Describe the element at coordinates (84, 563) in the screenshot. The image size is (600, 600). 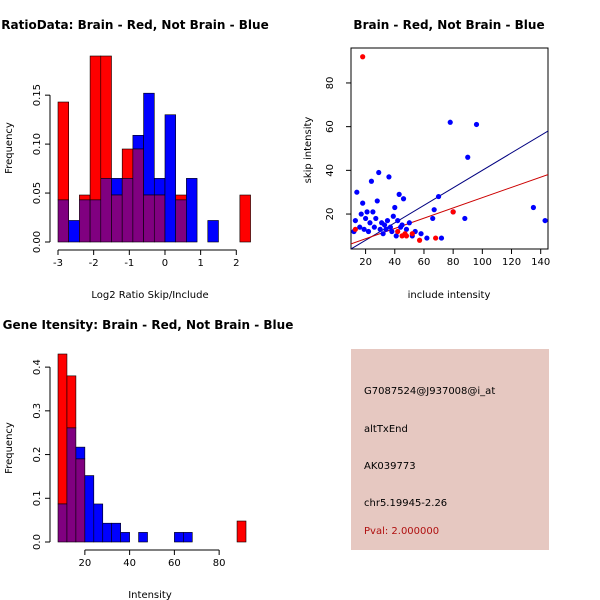
I see `intensity-x-tick-label: 20` at that location.